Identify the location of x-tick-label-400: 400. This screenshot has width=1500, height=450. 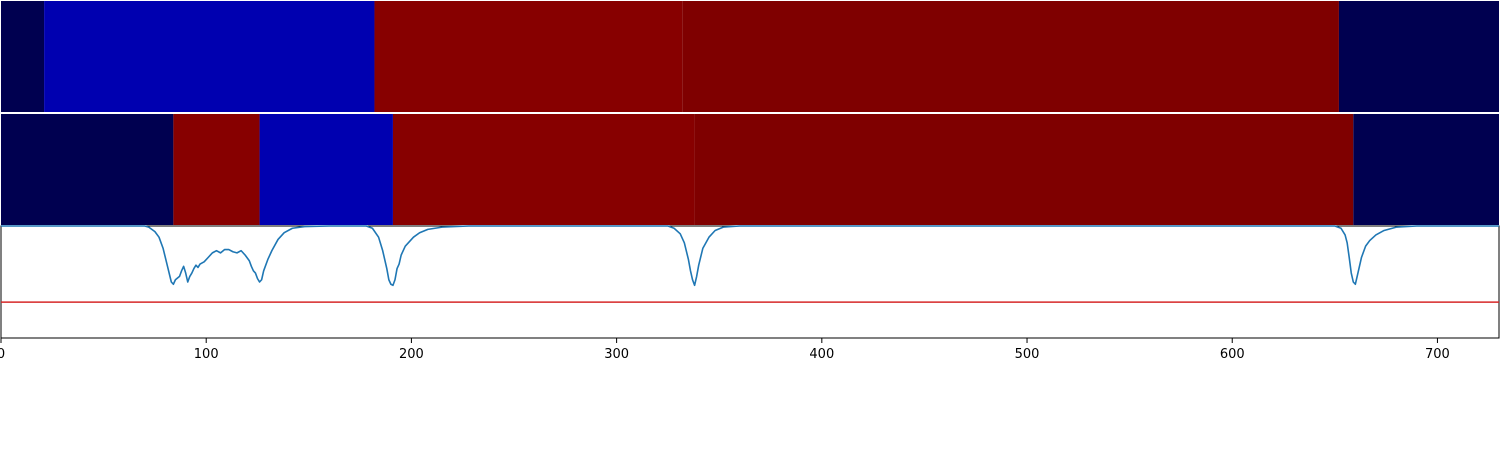
(821, 354).